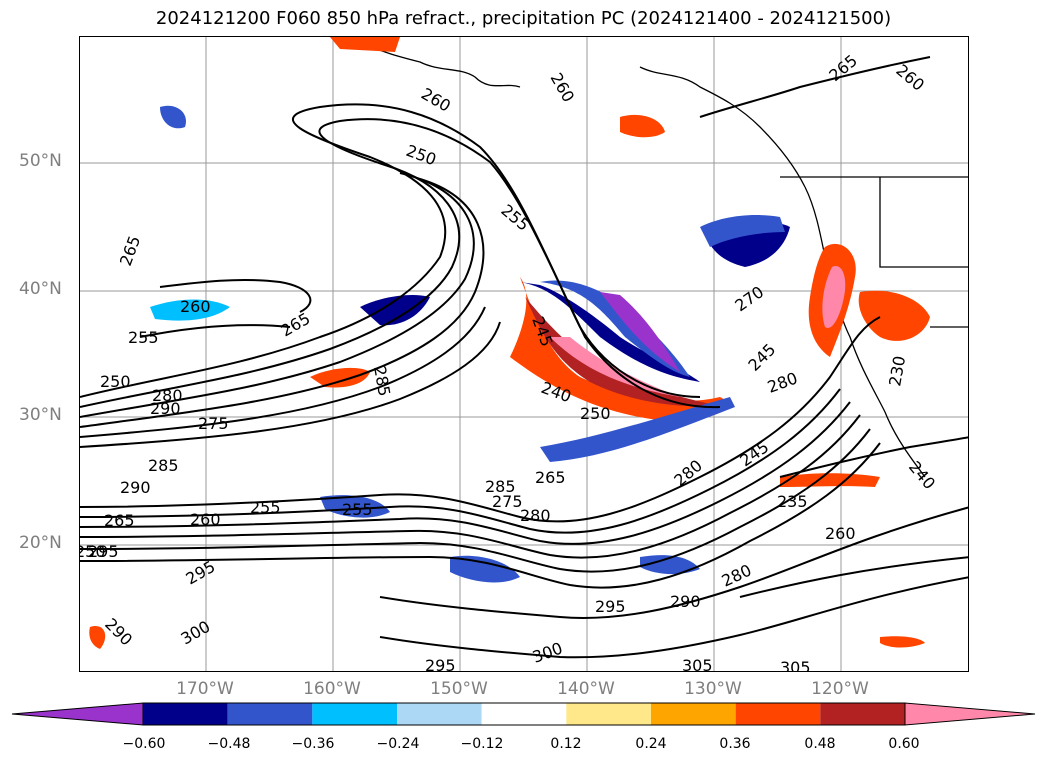  What do you see at coordinates (735, 744) in the screenshot?
I see `colorbar-tick: 0.36` at bounding box center [735, 744].